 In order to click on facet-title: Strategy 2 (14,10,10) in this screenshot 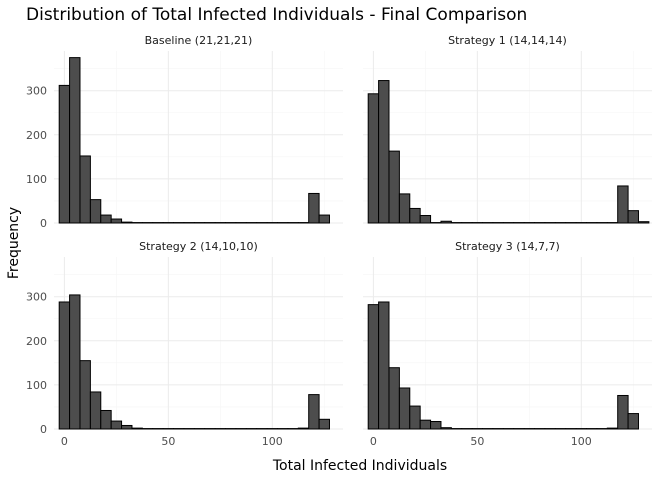, I will do `click(198, 246)`.